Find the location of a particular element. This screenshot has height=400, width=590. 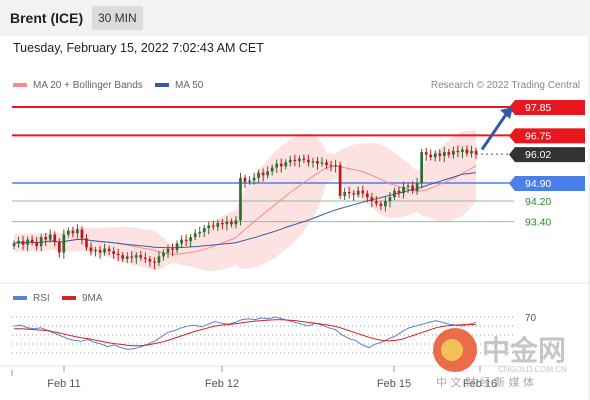

level-tag-94.90 is located at coordinates (550, 183).